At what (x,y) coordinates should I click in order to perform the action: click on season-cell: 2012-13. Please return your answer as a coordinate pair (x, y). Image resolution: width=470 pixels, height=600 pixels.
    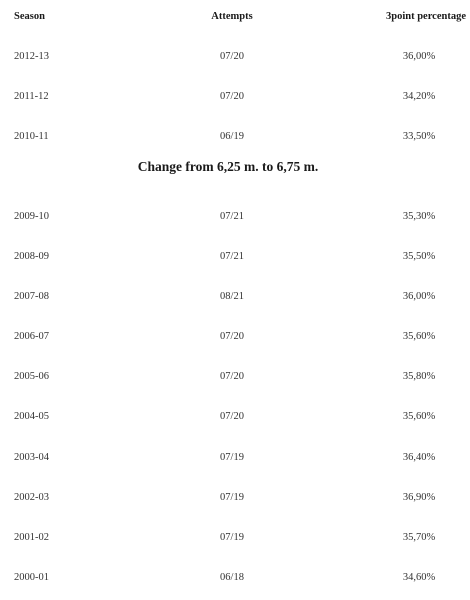
    Looking at the image, I should click on (31, 56).